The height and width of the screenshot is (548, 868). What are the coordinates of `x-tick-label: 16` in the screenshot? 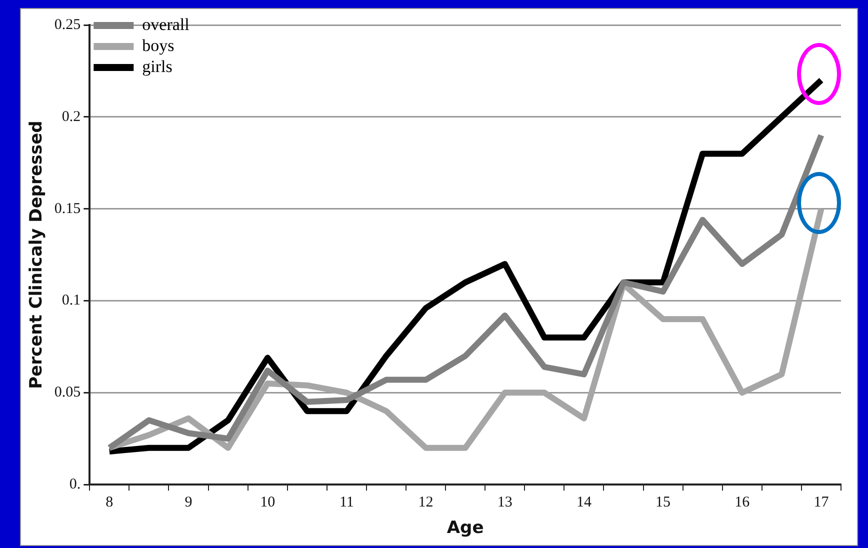 It's located at (742, 502).